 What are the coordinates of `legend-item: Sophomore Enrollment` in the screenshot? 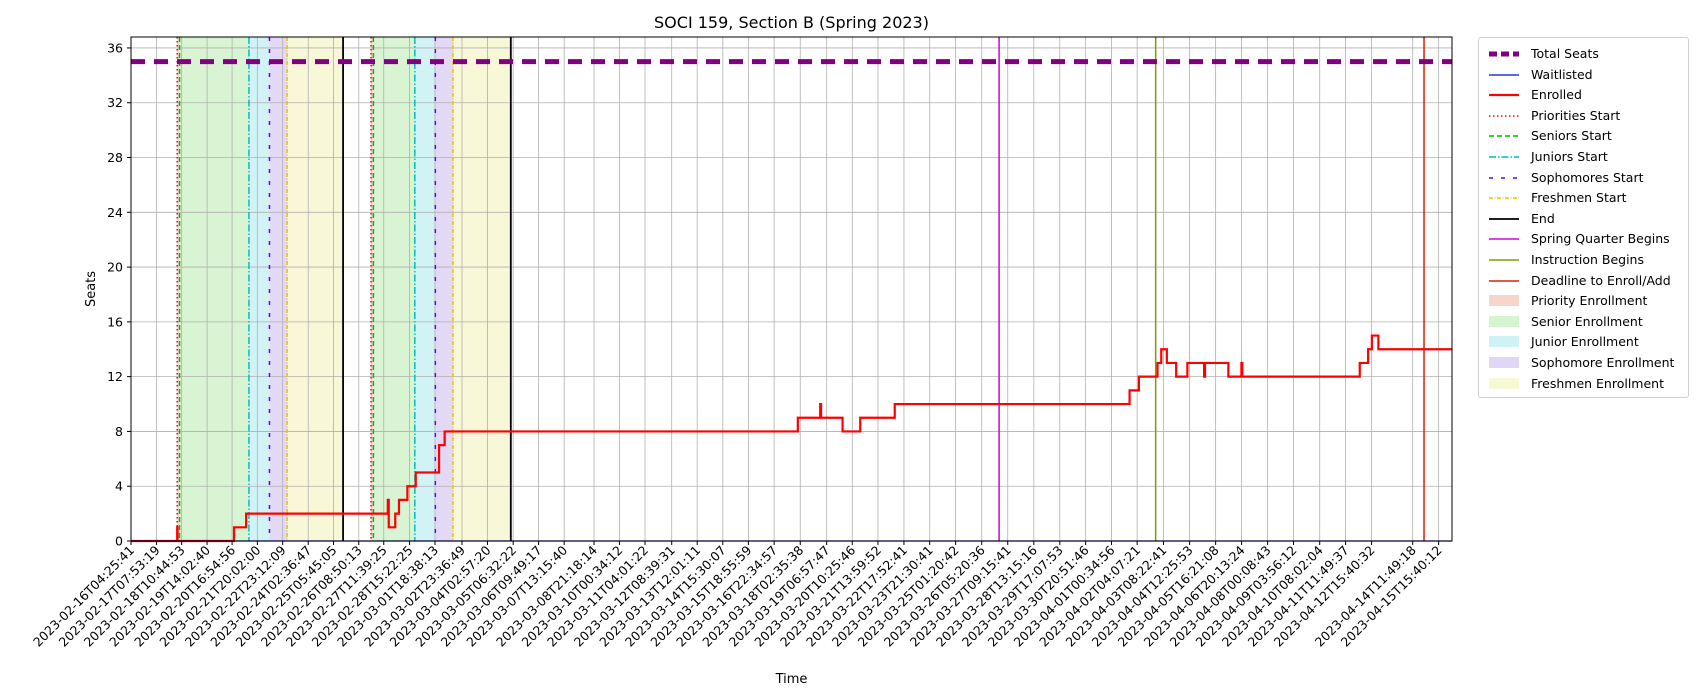 It's located at (1585, 363).